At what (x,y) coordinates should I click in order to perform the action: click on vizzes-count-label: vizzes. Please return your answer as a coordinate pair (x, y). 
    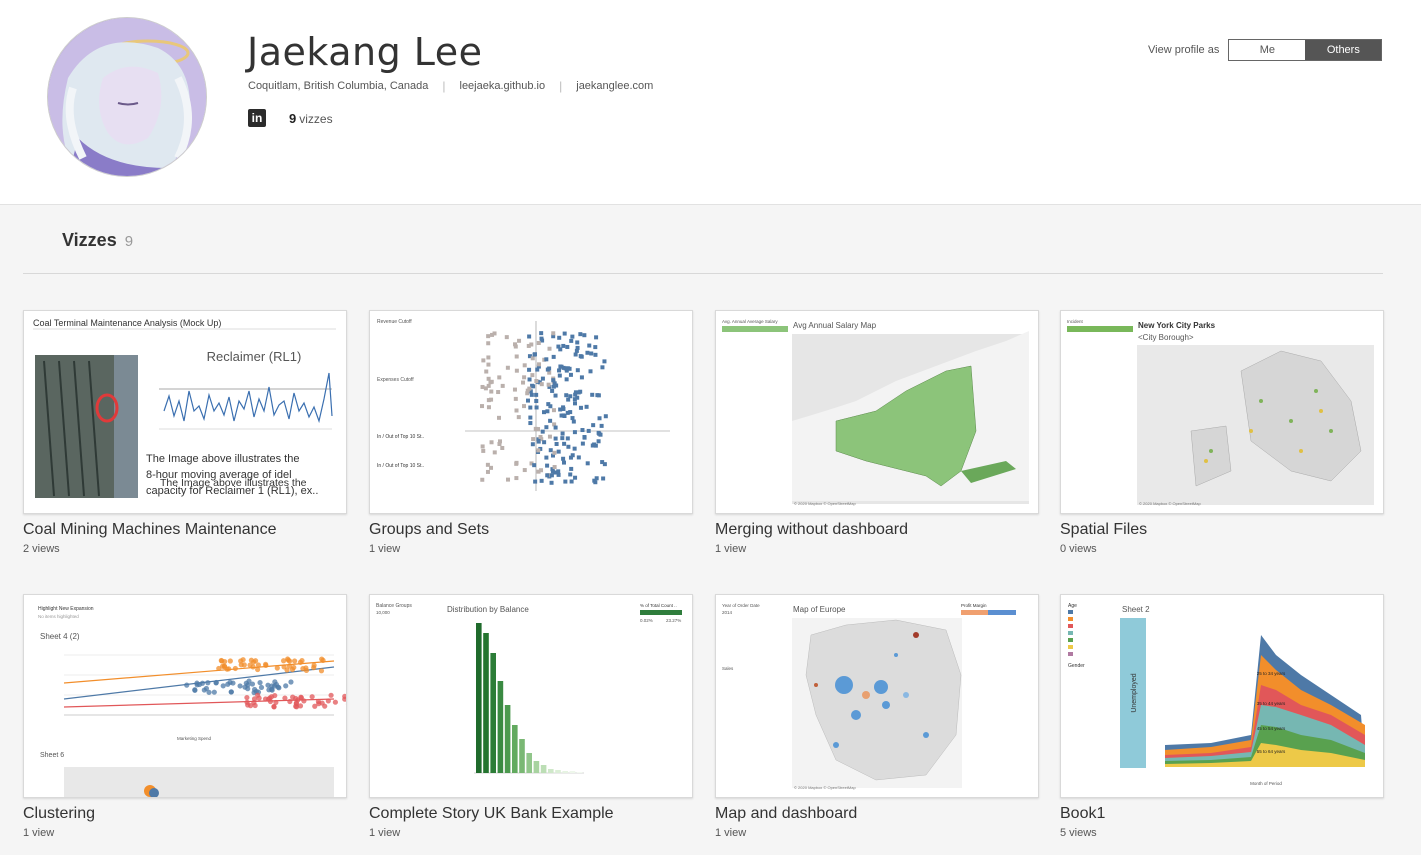
    Looking at the image, I should click on (316, 118).